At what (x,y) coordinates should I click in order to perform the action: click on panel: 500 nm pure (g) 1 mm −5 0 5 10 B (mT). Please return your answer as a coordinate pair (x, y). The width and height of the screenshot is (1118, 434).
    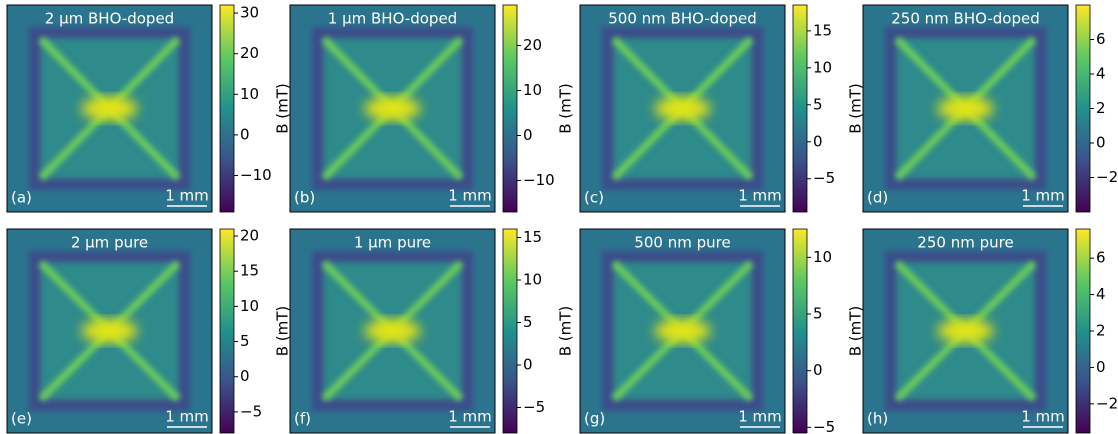
    Looking at the image, I should click on (722, 331).